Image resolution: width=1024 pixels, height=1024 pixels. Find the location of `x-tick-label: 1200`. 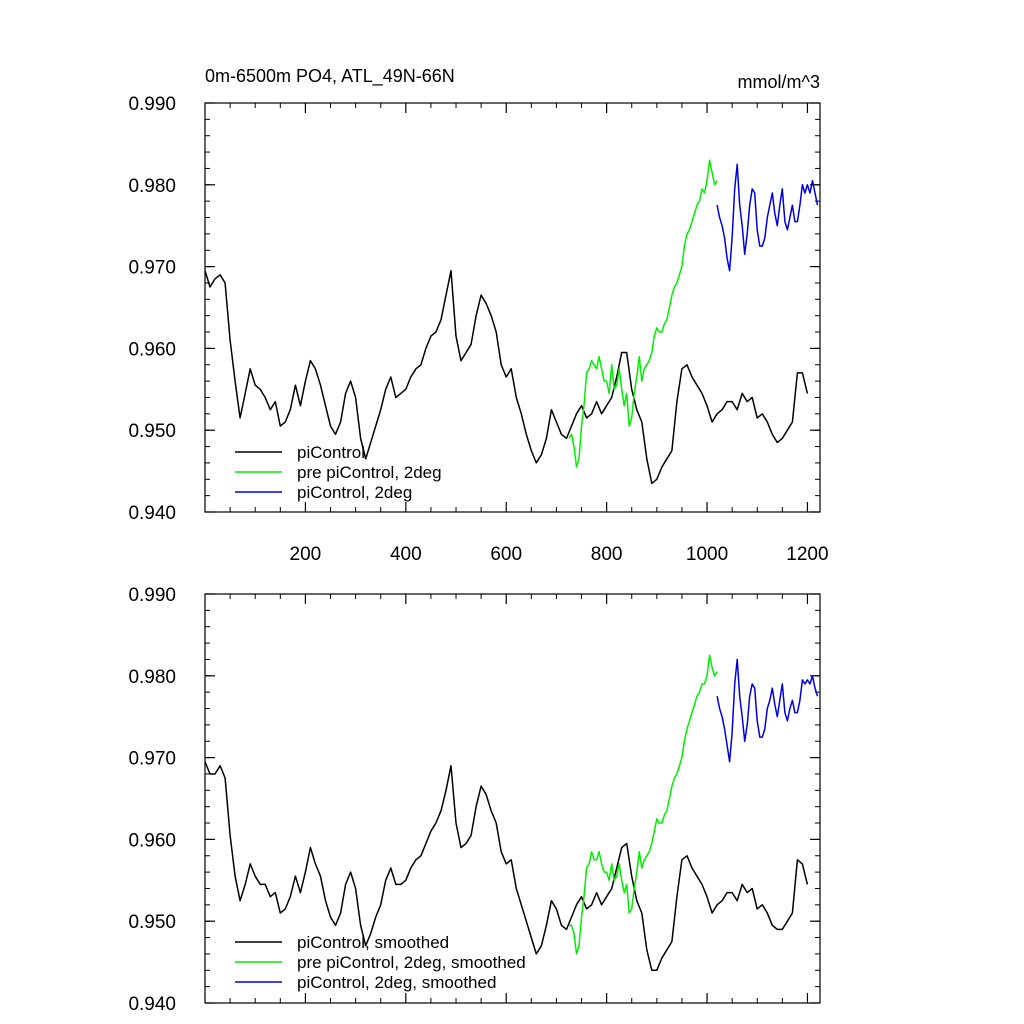

x-tick-label: 1200 is located at coordinates (807, 554).